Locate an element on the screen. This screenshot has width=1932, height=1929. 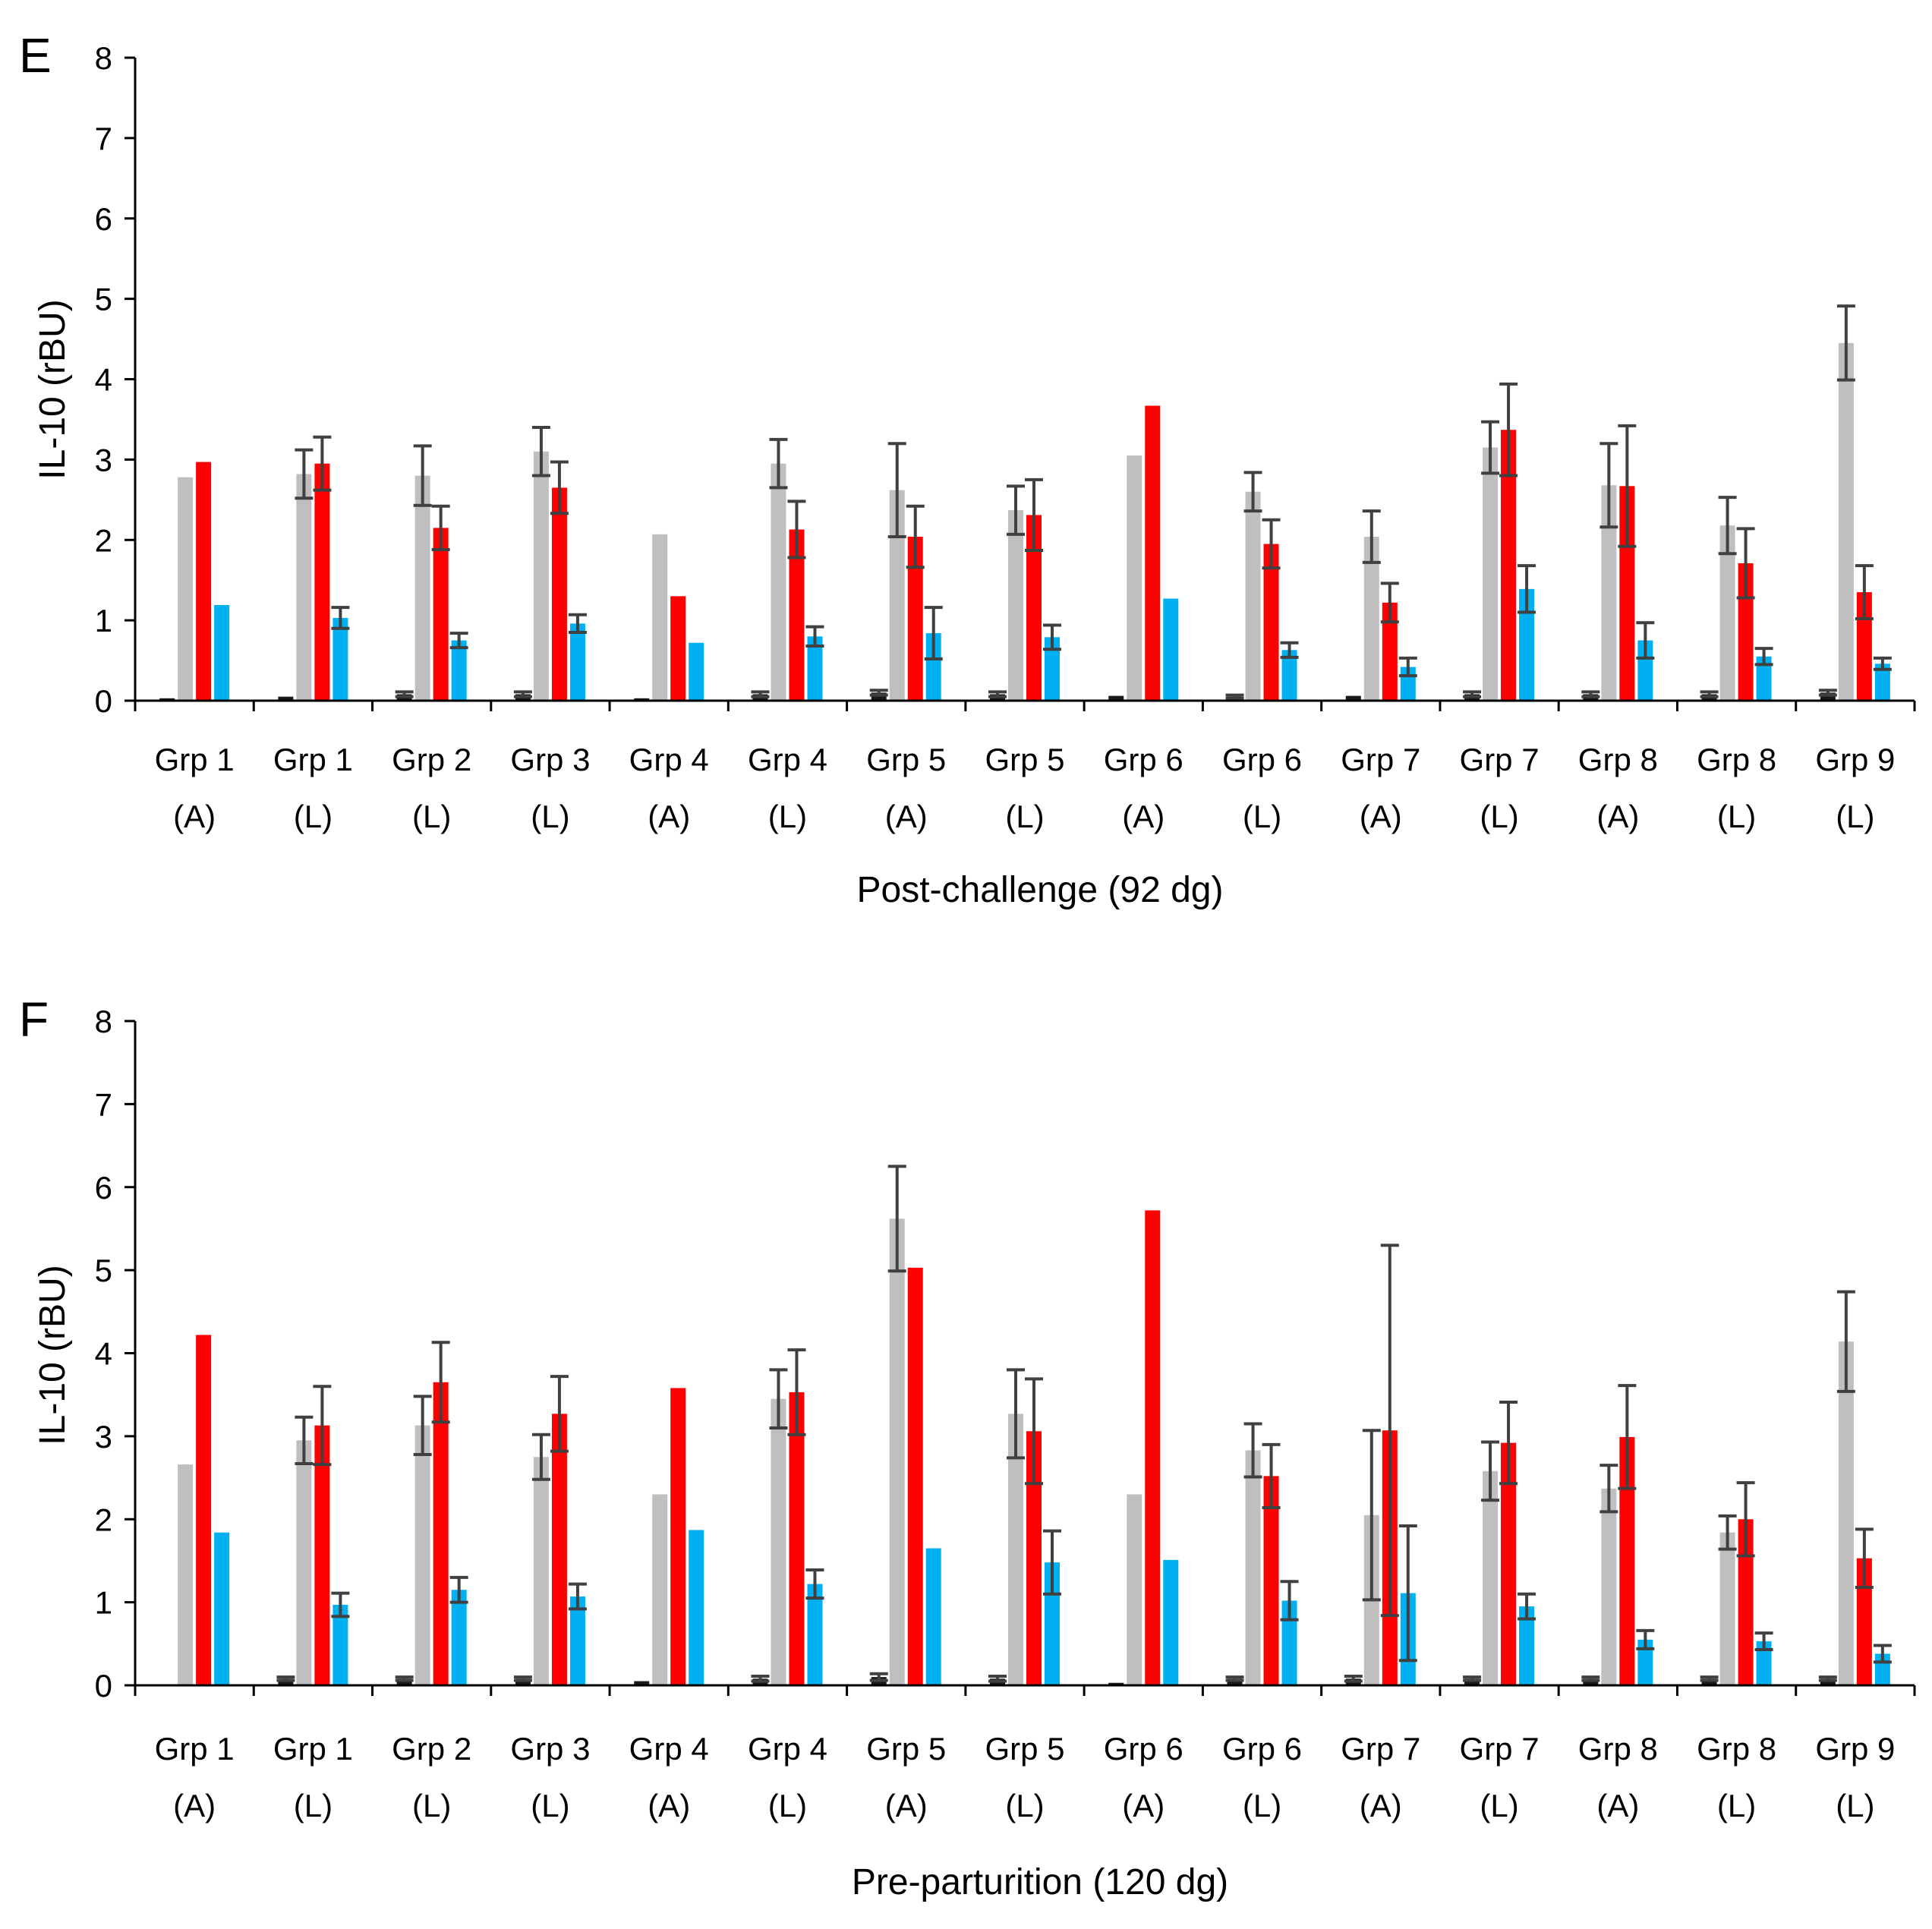
x-category-label-e: Grp 4 is located at coordinates (669, 759).